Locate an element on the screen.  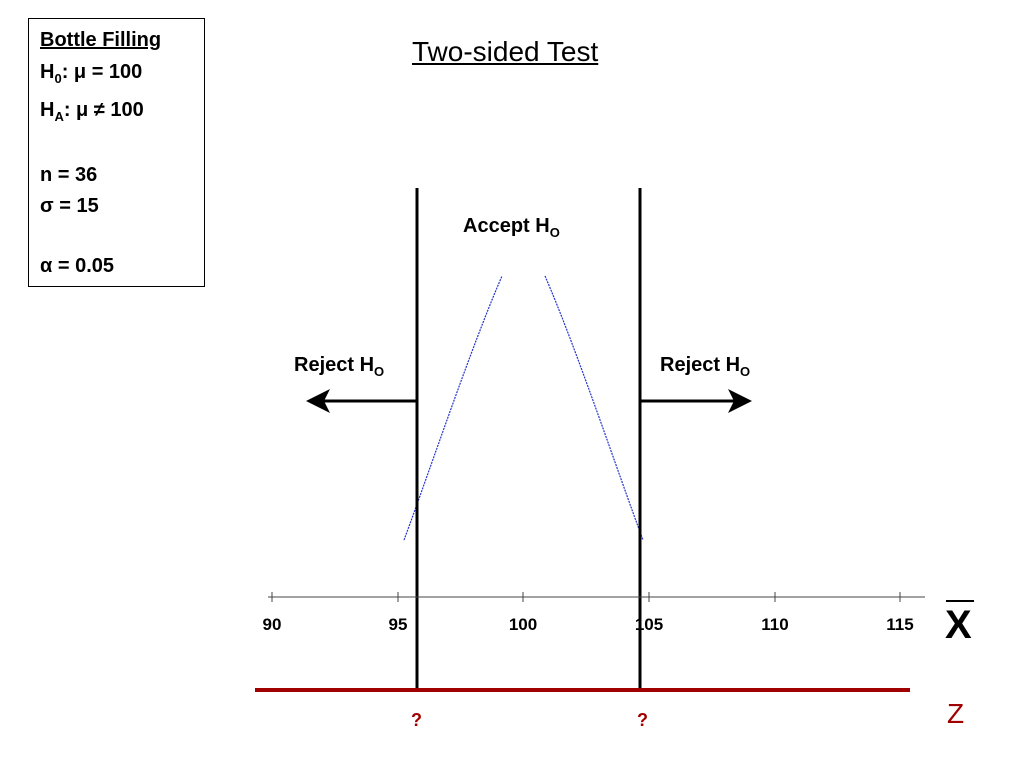
tick-label: 105 is located at coordinates (649, 624).